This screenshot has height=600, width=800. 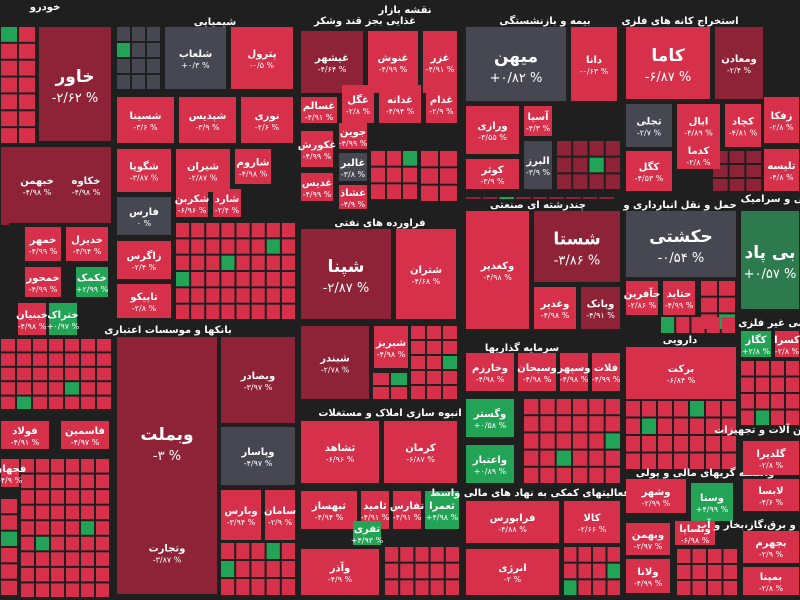 I want to click on tile-17-1: کسرا-۲/۸ %, so click(x=787, y=344).